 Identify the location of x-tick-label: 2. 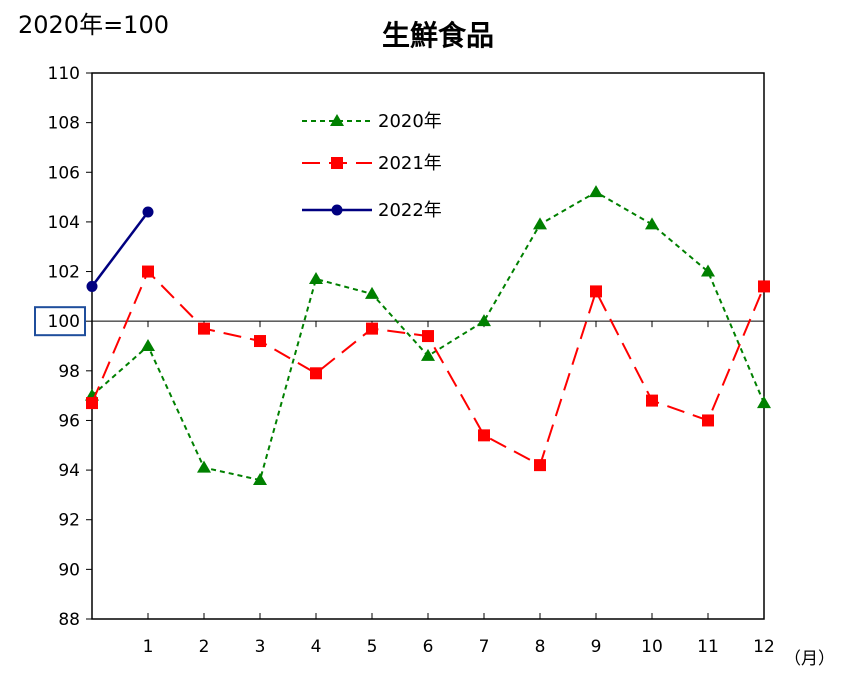
(204, 647).